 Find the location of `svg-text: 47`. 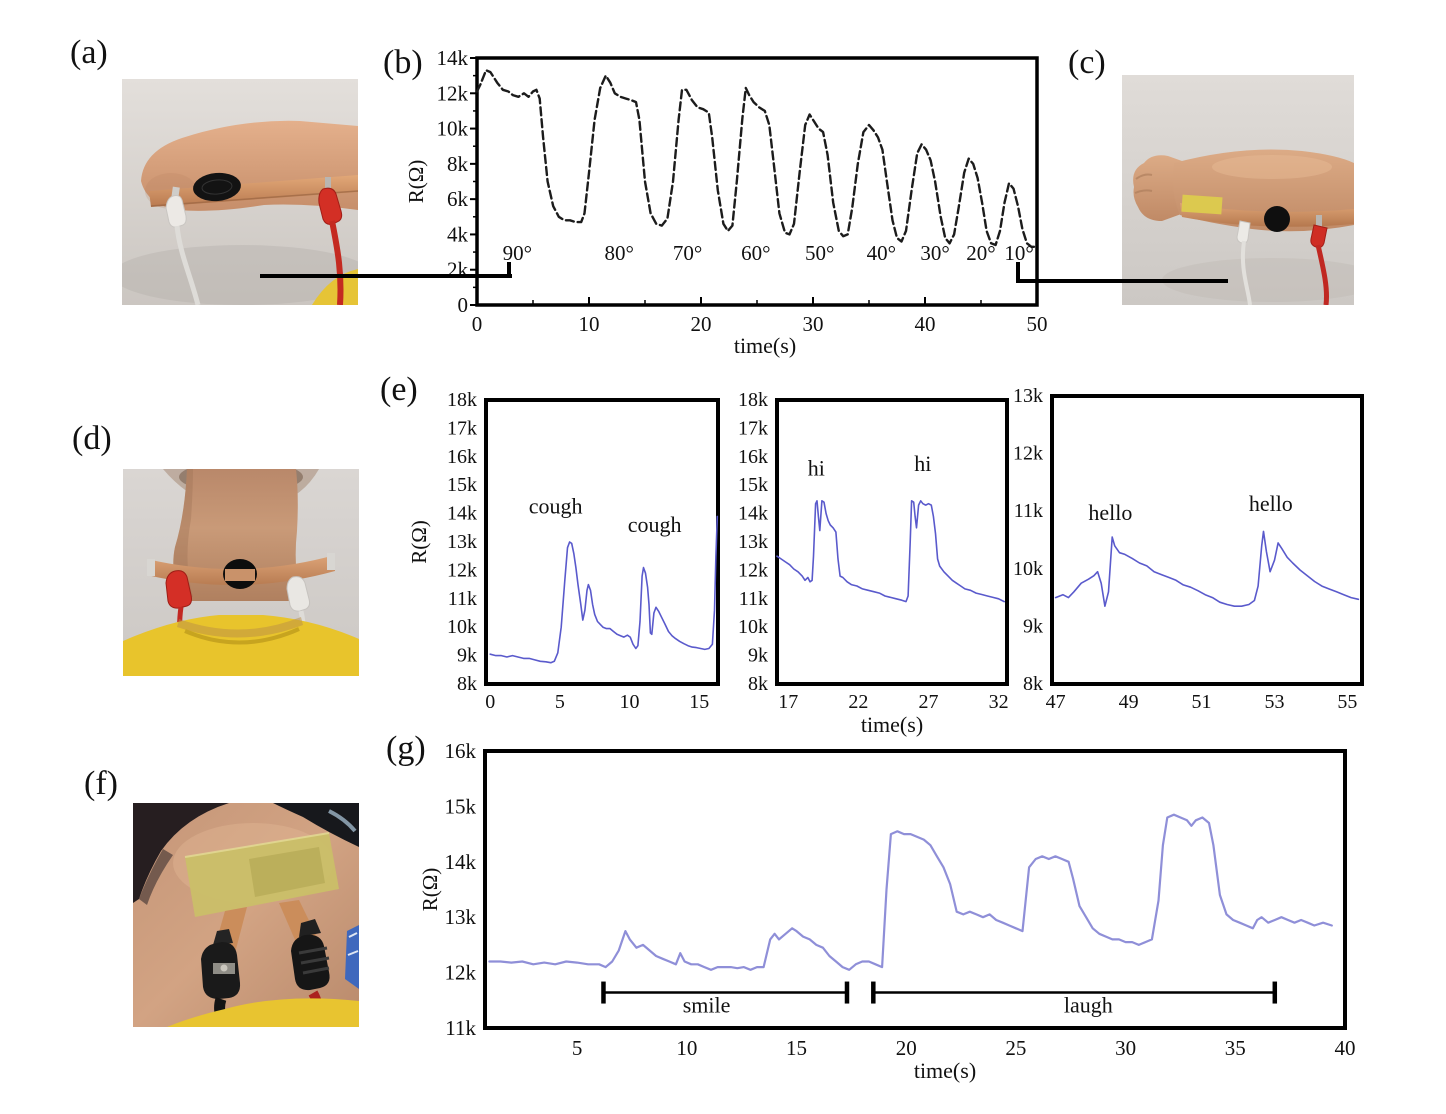

svg-text: 47 is located at coordinates (1056, 702).